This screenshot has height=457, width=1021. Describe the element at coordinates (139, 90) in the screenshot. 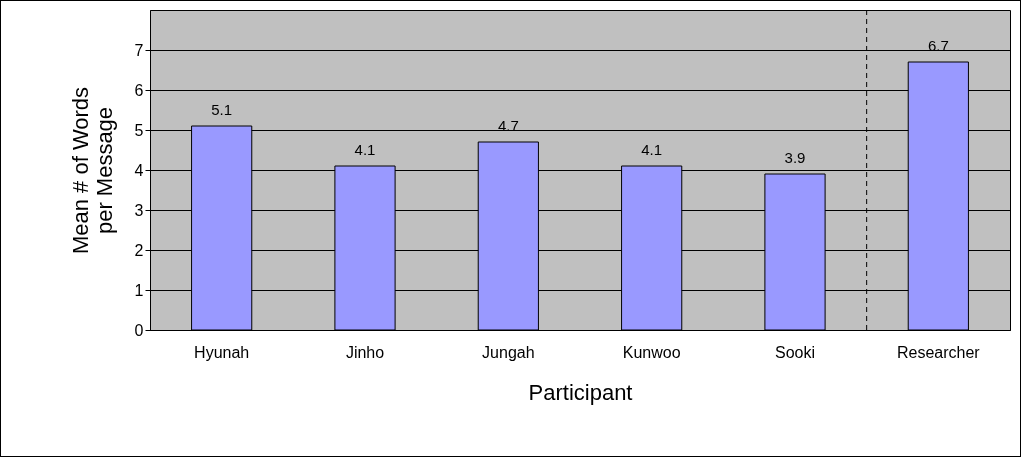

I see `y-tick-label: 6` at that location.